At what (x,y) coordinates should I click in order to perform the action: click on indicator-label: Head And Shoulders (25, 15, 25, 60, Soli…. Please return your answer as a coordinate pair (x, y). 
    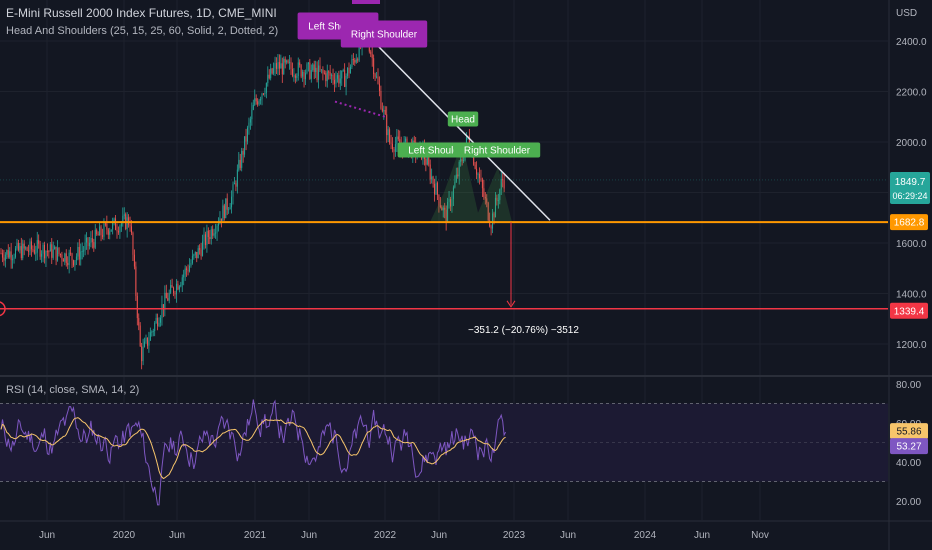
    Looking at the image, I should click on (142, 31).